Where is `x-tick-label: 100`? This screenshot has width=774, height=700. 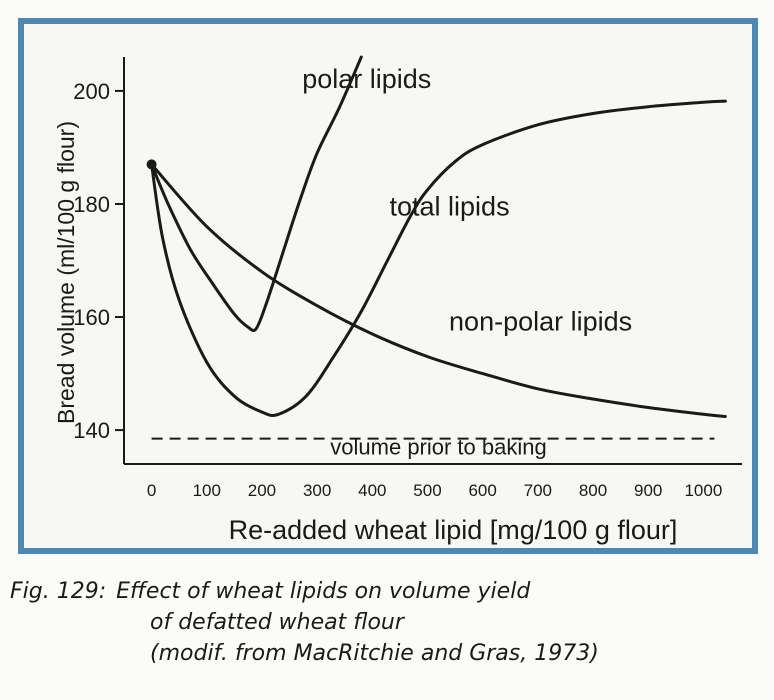
x-tick-label: 100 is located at coordinates (207, 490).